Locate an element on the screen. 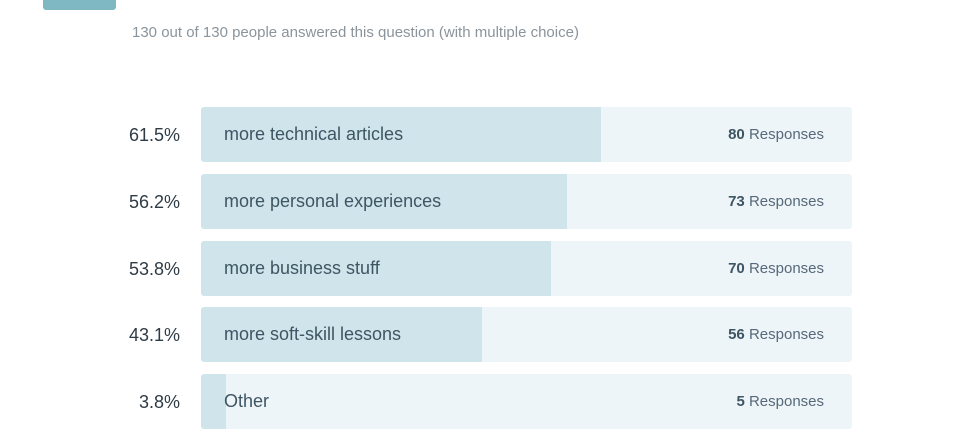  response-count: 70 Responses is located at coordinates (776, 268).